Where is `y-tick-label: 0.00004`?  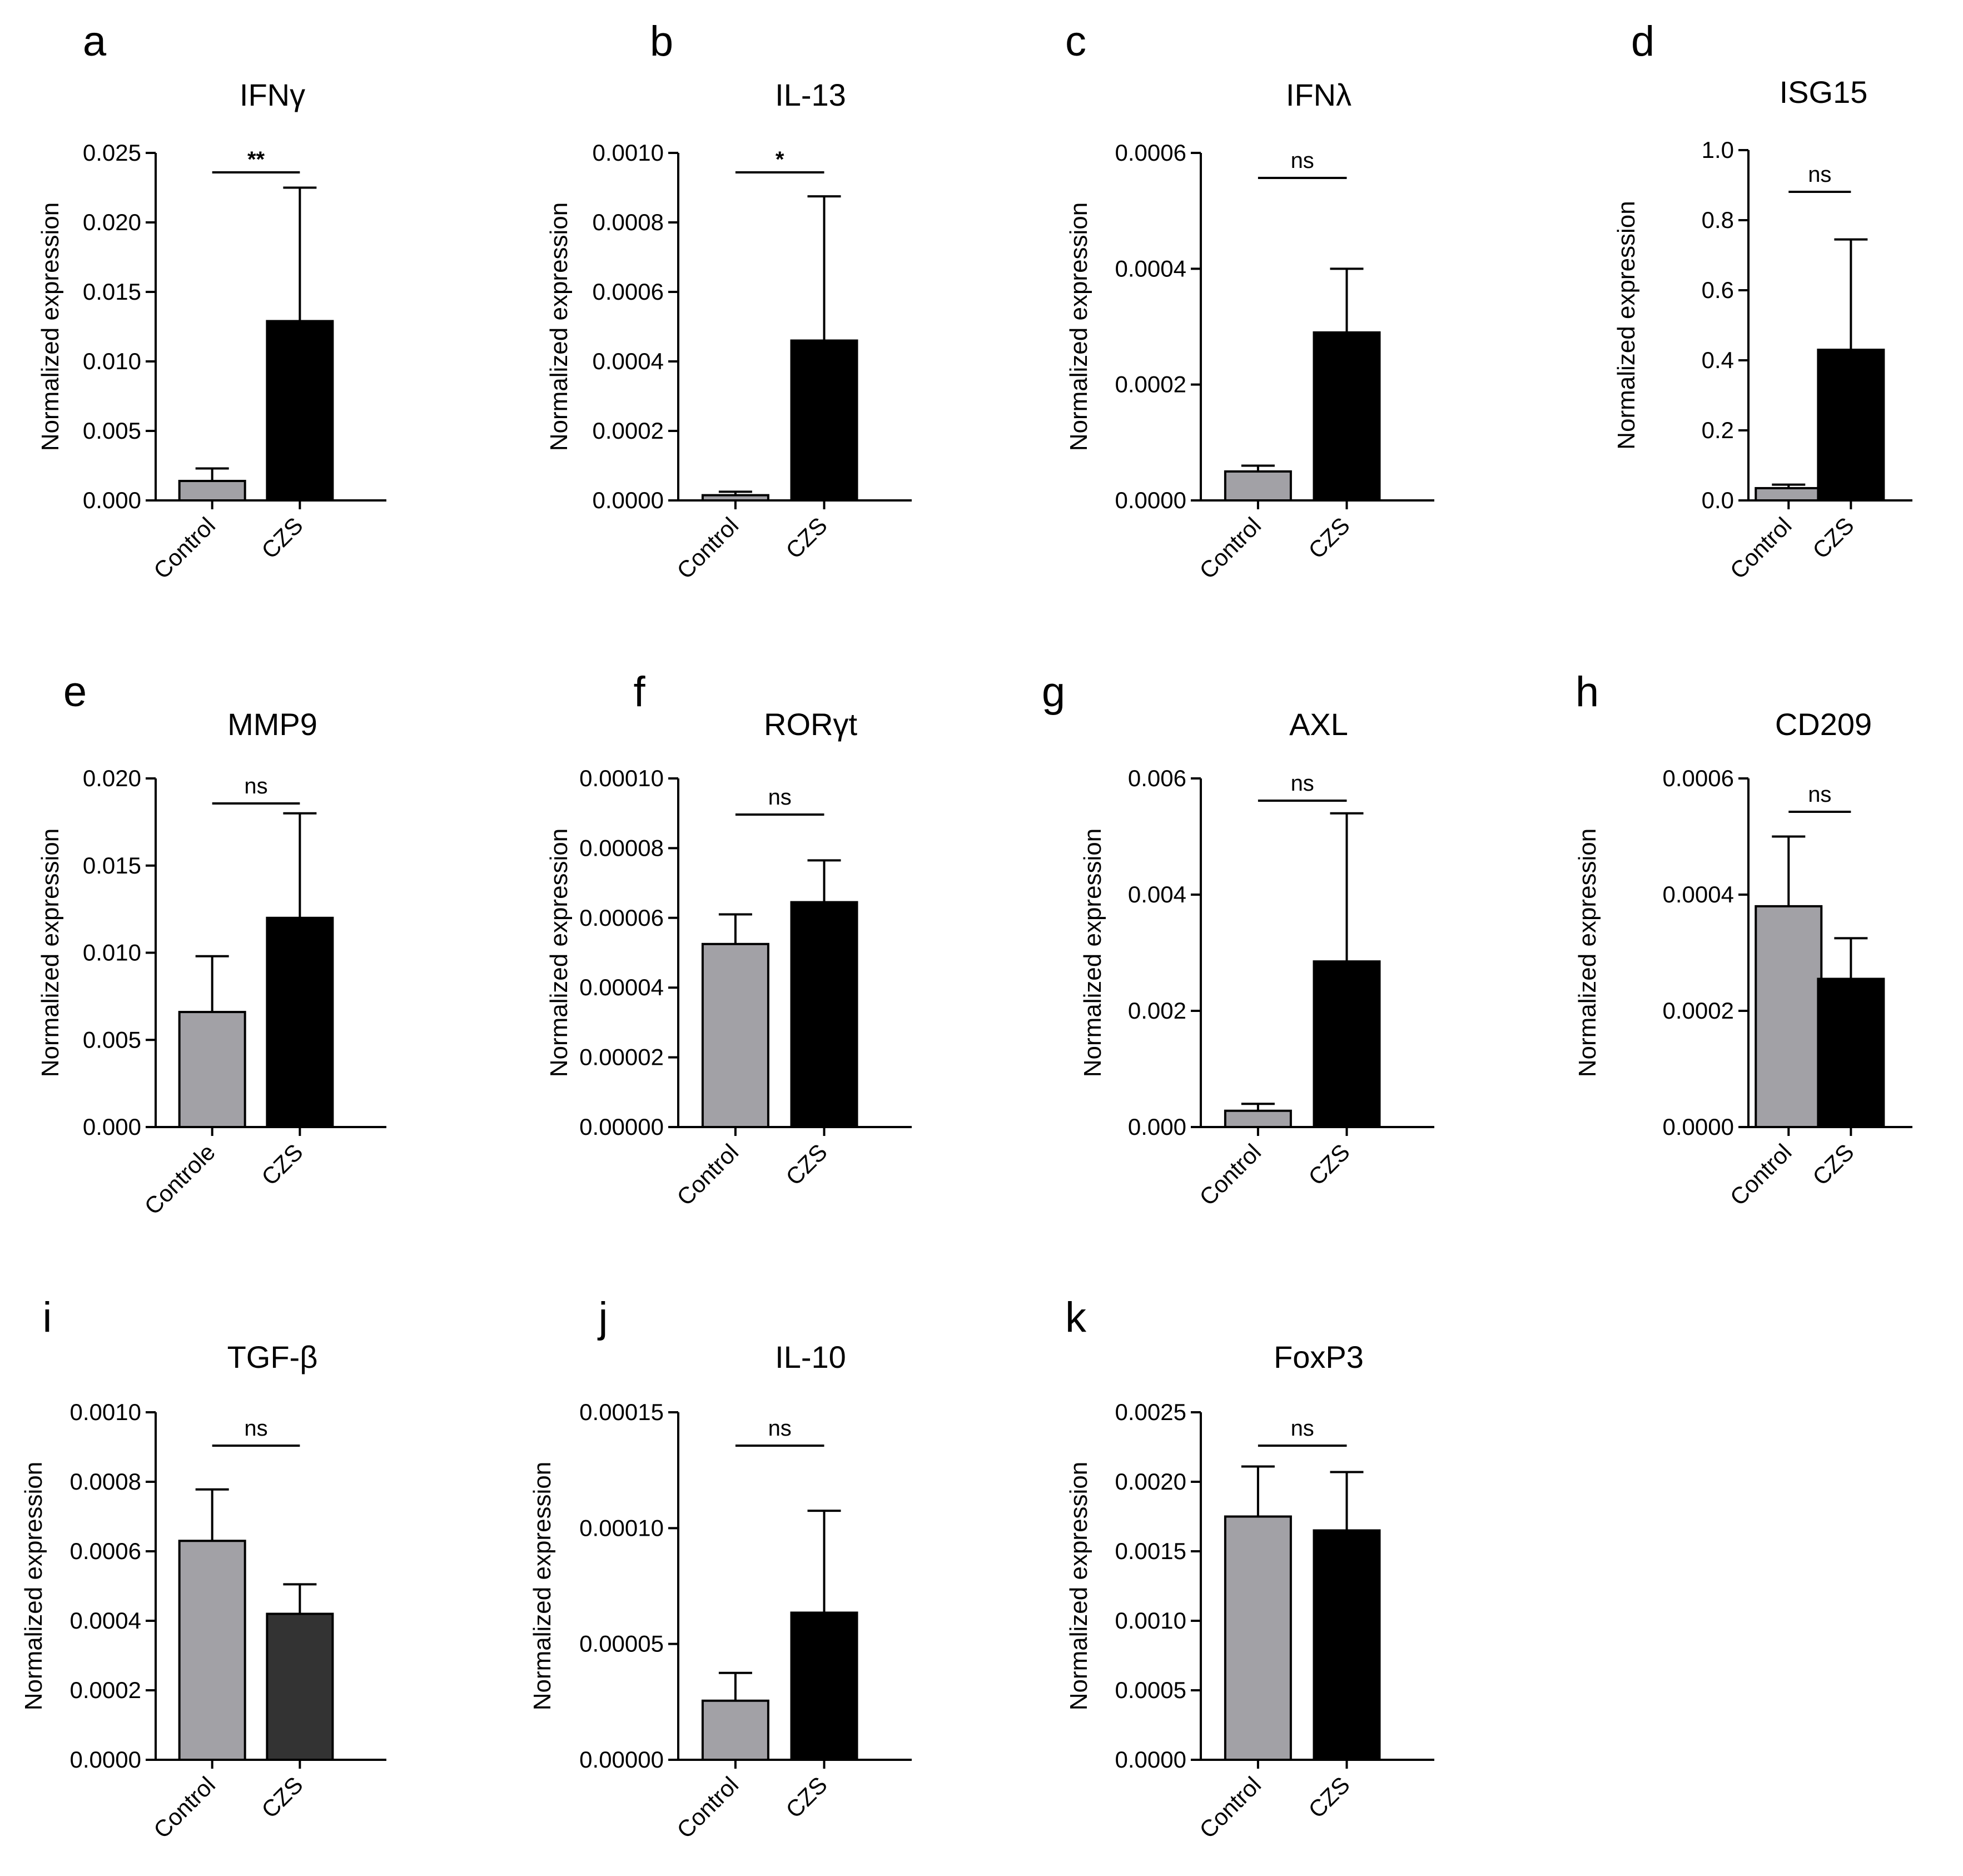 y-tick-label: 0.00004 is located at coordinates (621, 987).